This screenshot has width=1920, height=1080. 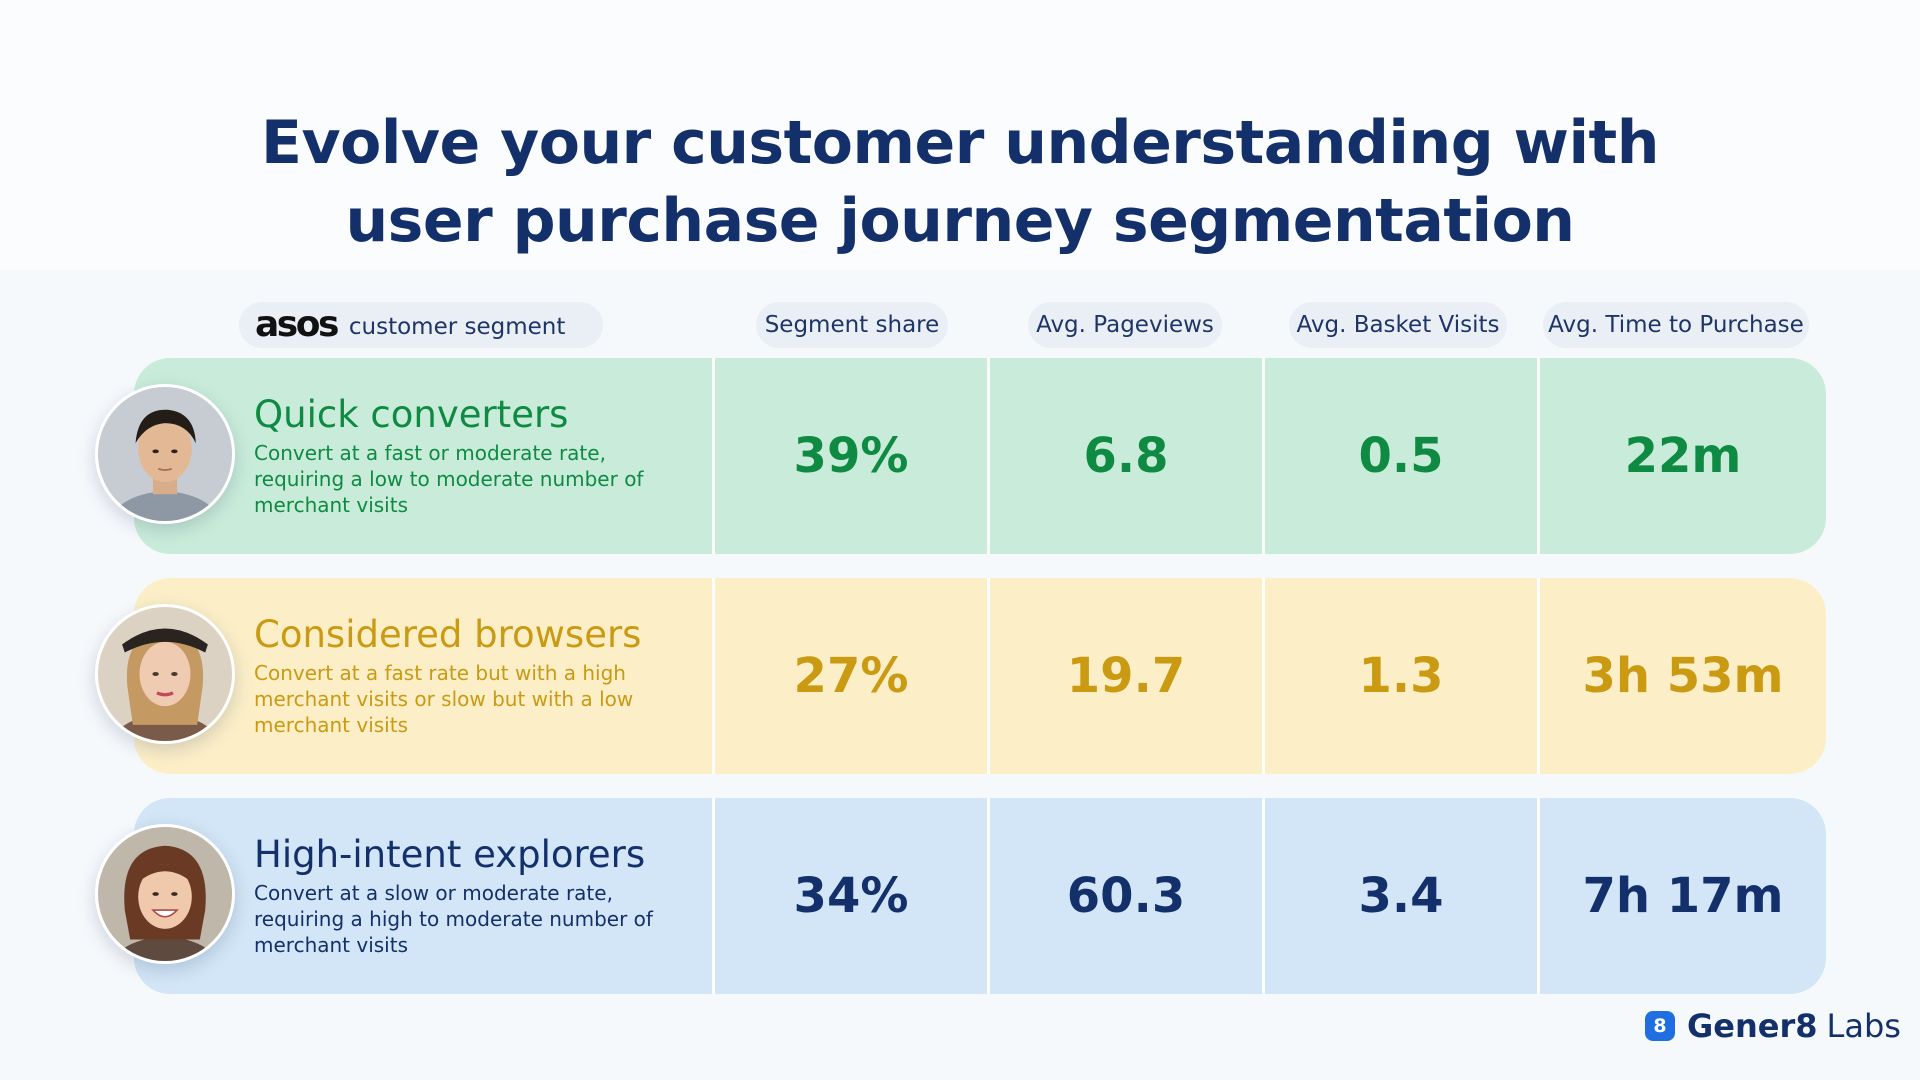 I want to click on avg-time-to-purchase-value: 3h 53m, so click(x=1683, y=676).